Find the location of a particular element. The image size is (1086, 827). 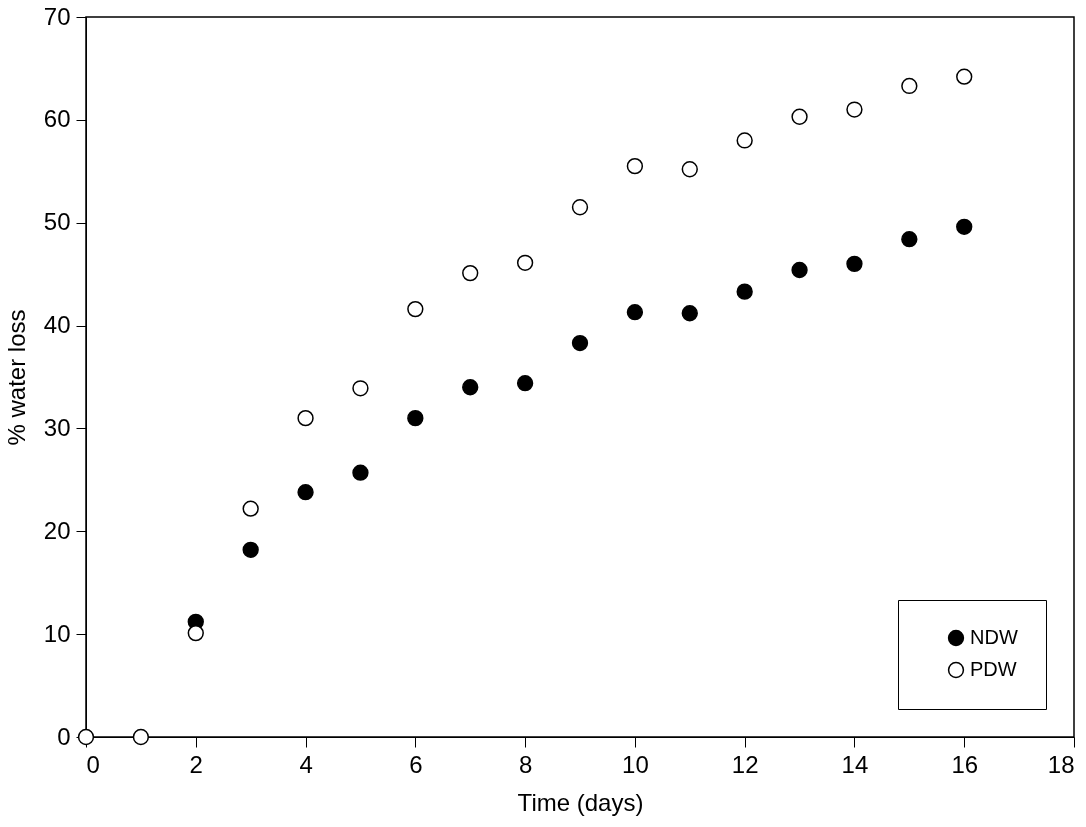

y-tick-label: 10 is located at coordinates (57, 633).